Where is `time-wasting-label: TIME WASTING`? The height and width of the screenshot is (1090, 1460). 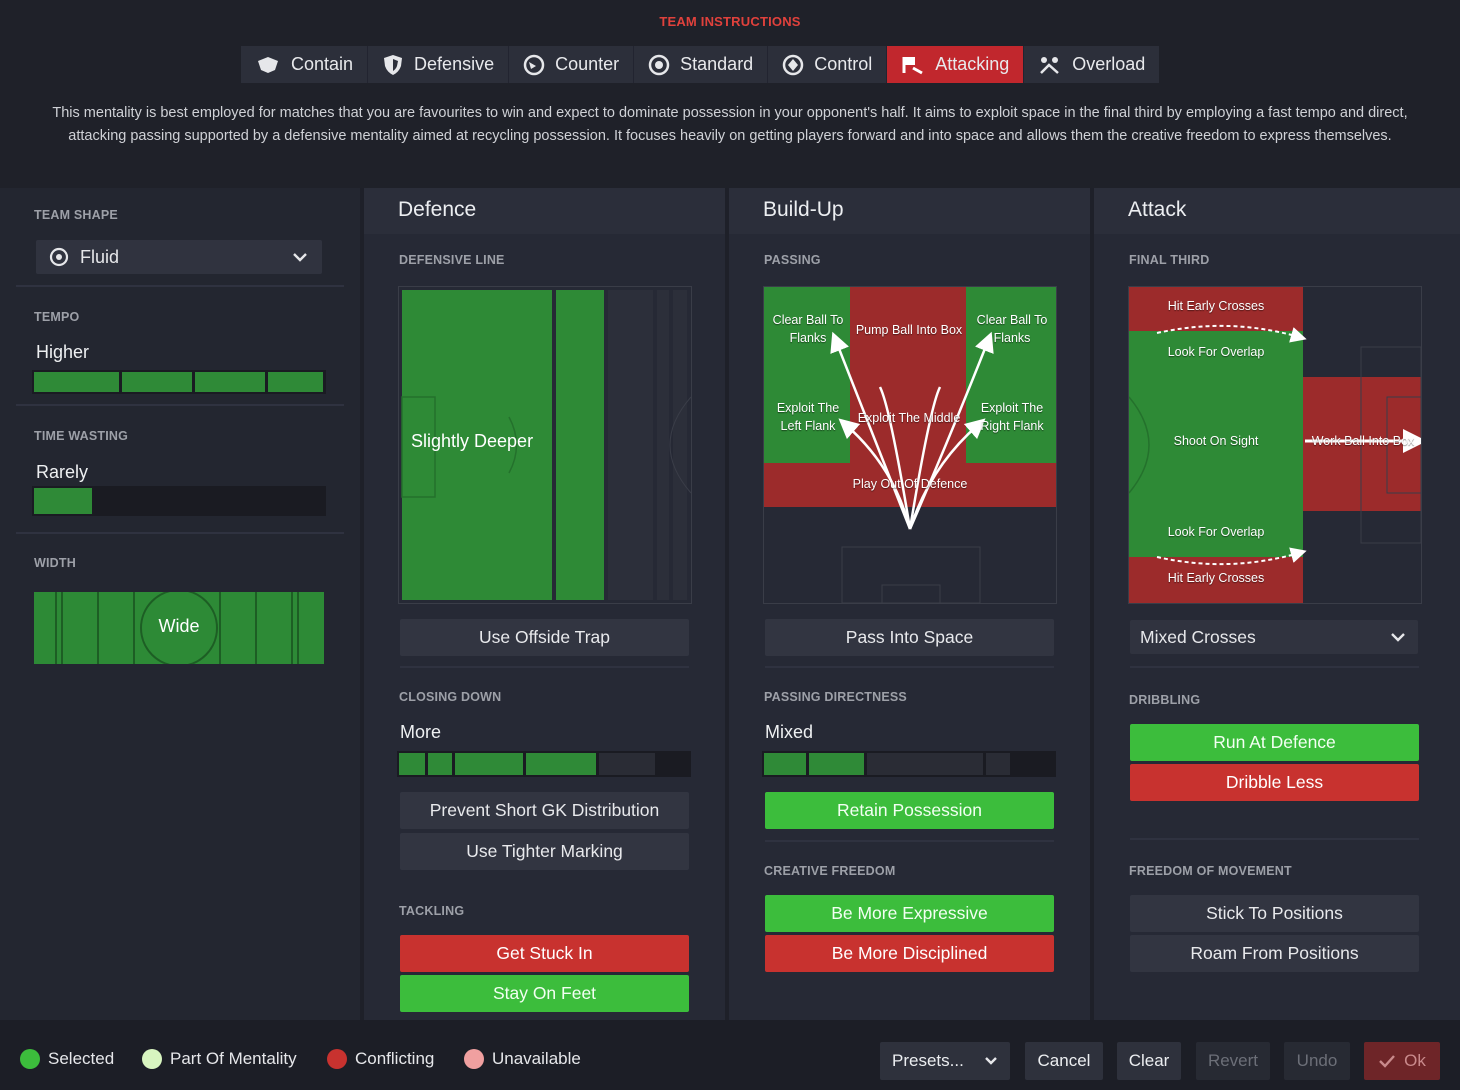
time-wasting-label: TIME WASTING is located at coordinates (81, 436).